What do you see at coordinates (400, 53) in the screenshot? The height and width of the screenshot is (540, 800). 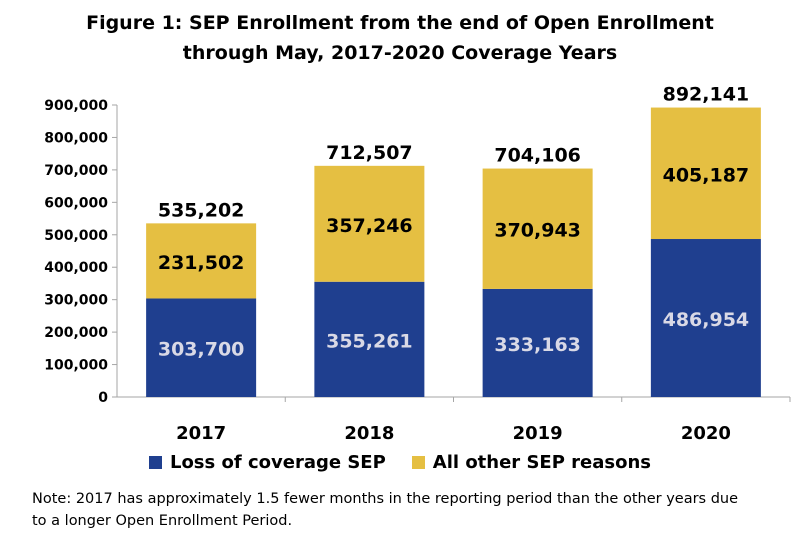 I see `chart-title-line2: through May, 2017-2020 Coverage Years` at bounding box center [400, 53].